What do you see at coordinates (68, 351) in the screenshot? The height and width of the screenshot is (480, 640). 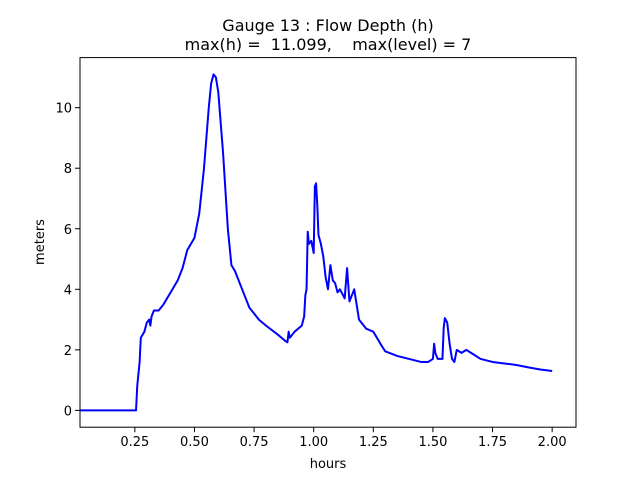 I see `y-tick-label: 2` at bounding box center [68, 351].